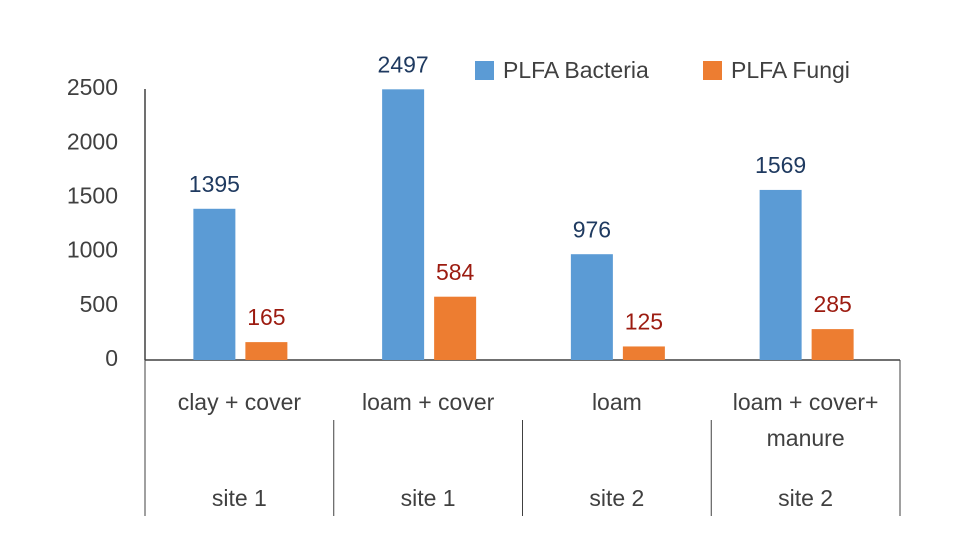 This screenshot has height=540, width=960. Describe the element at coordinates (403, 64) in the screenshot. I see `value-label: 2497` at that location.